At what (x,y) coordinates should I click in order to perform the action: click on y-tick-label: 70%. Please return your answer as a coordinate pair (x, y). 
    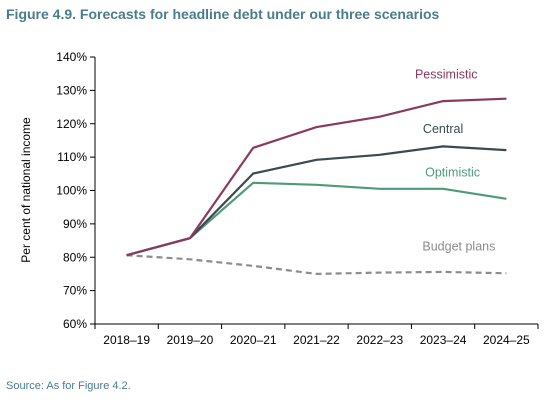
    Looking at the image, I should click on (75, 291).